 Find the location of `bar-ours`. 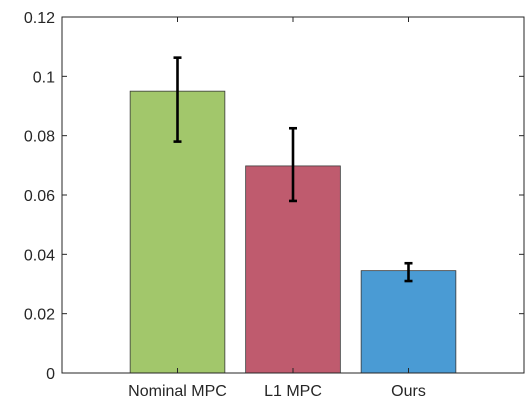

bar-ours is located at coordinates (408, 322).